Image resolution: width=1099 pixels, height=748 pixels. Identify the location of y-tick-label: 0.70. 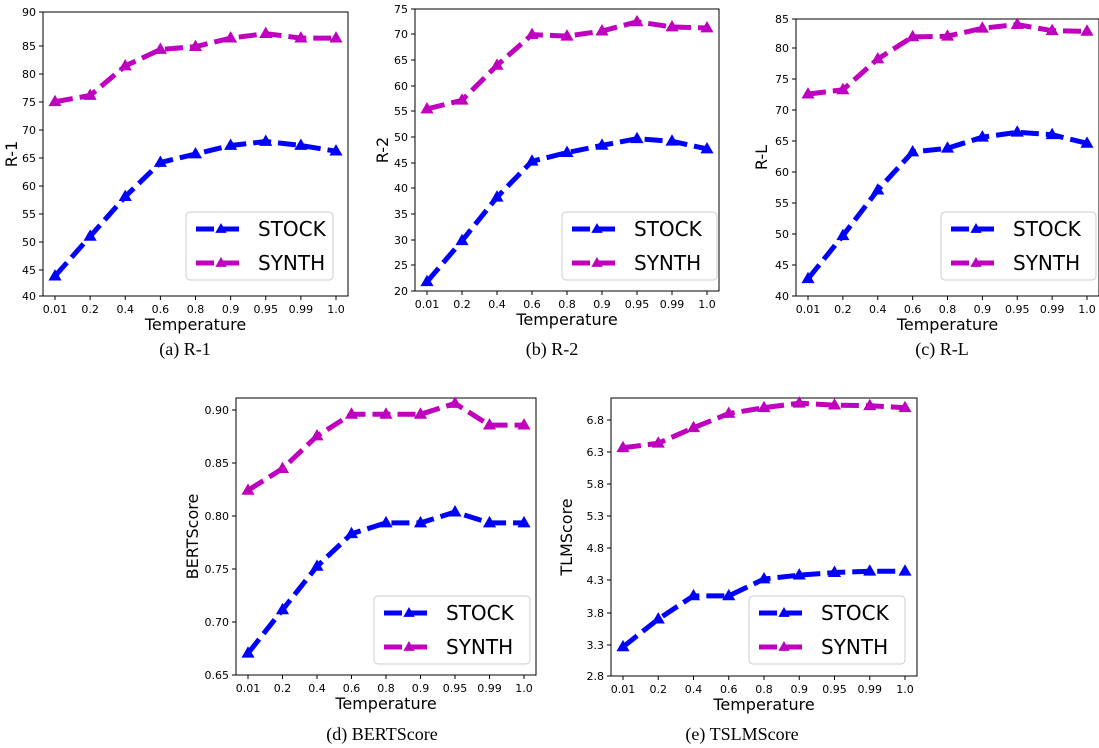
(217, 622).